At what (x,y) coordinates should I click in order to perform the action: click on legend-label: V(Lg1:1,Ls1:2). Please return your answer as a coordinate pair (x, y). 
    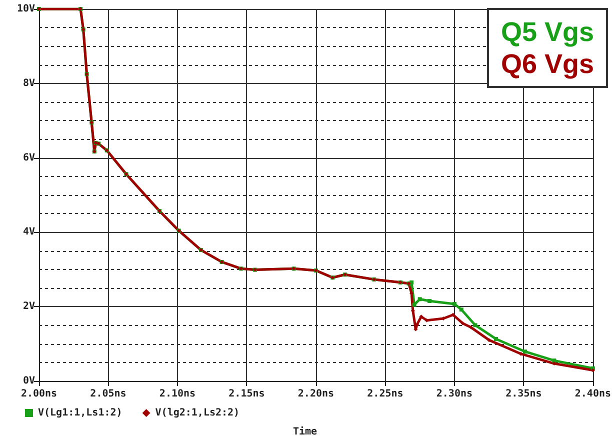
    Looking at the image, I should click on (80, 413).